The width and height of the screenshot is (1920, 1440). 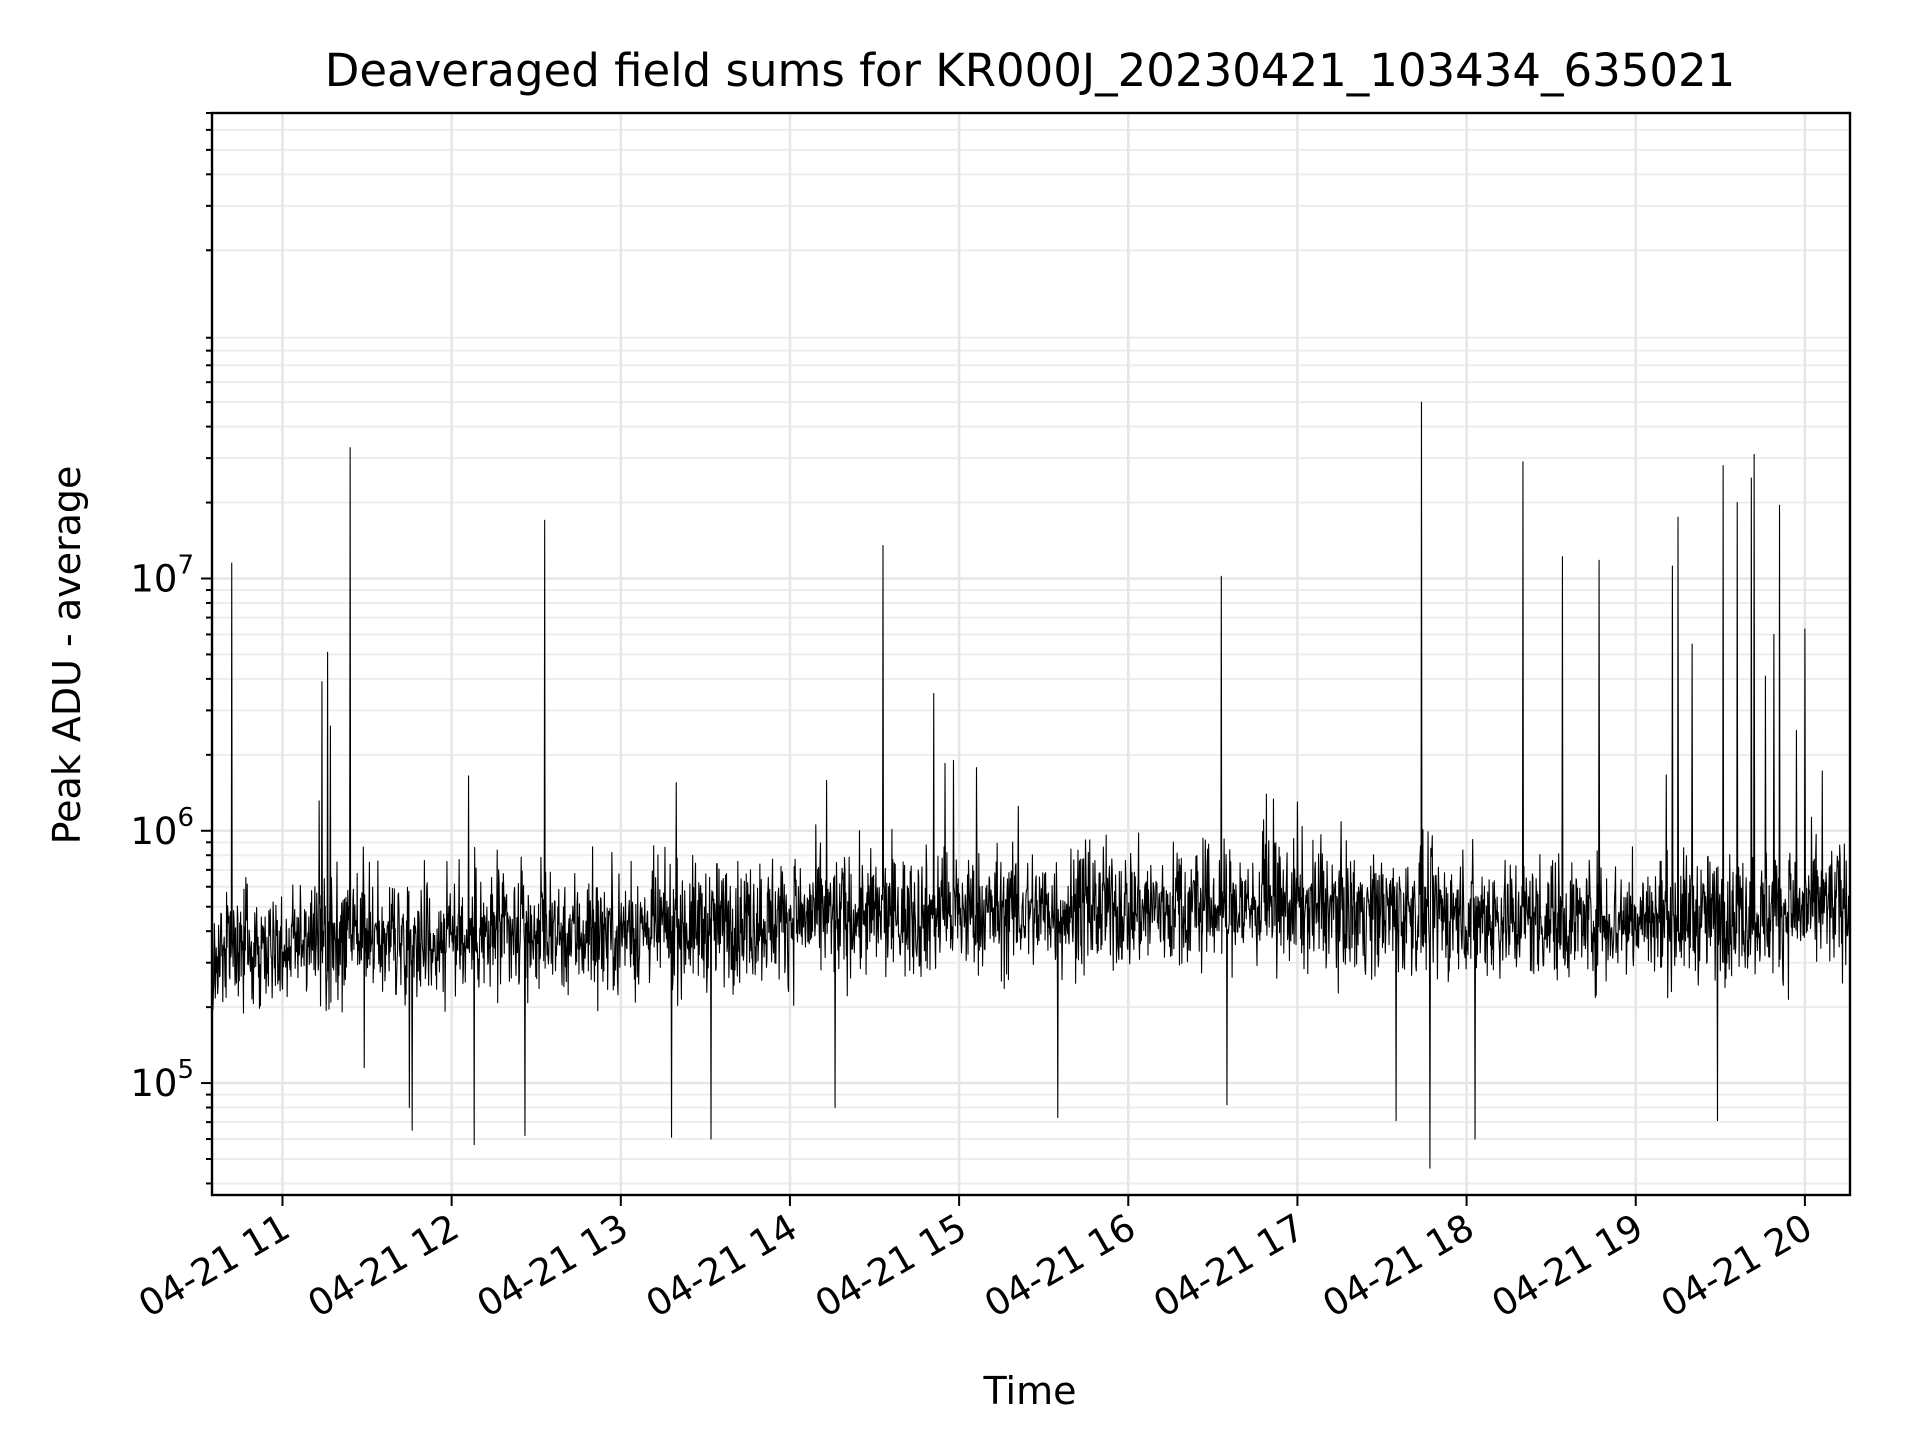 I want to click on y-tick-label: 10⁵, so click(x=162, y=1080).